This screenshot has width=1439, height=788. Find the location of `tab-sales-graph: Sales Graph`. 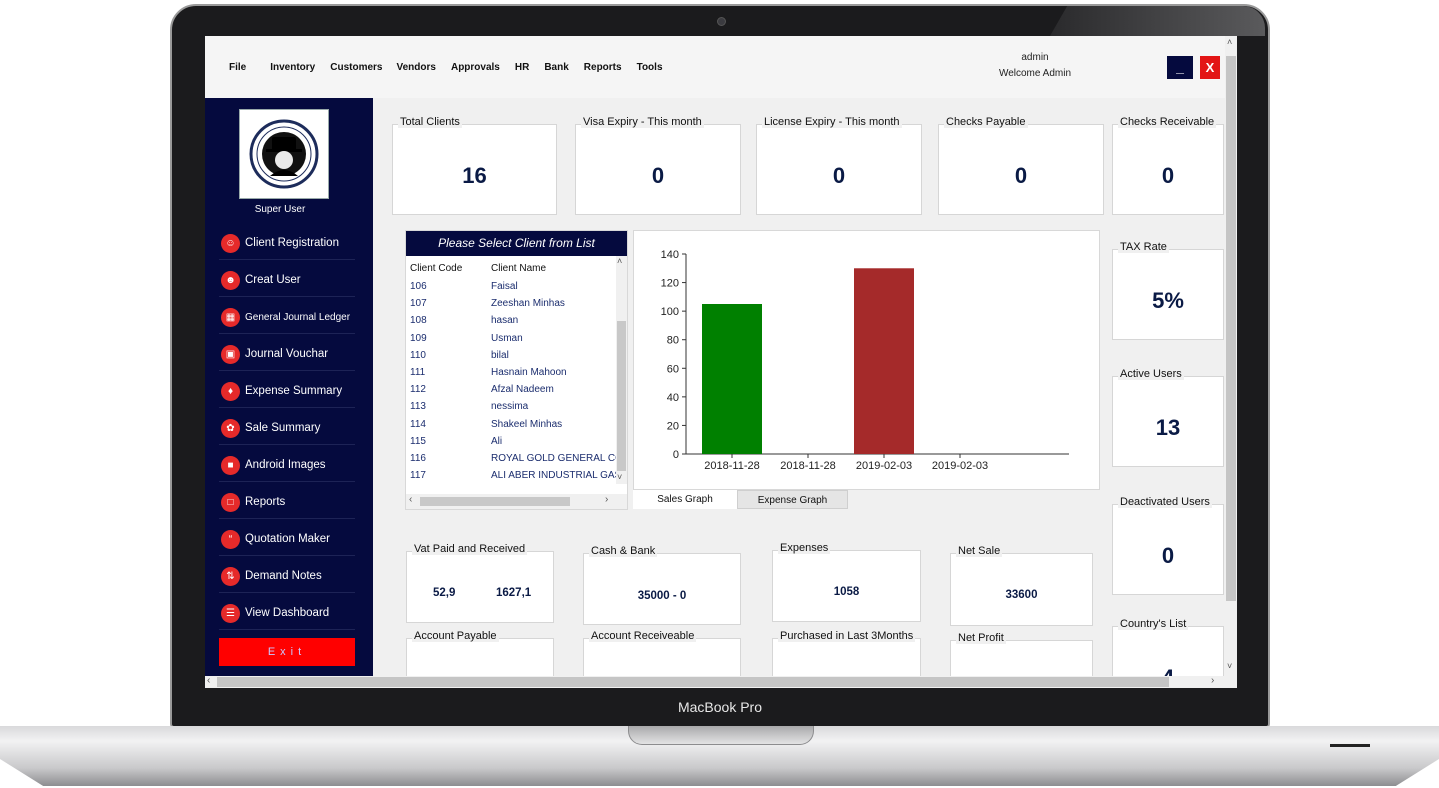

tab-sales-graph: Sales Graph is located at coordinates (685, 499).